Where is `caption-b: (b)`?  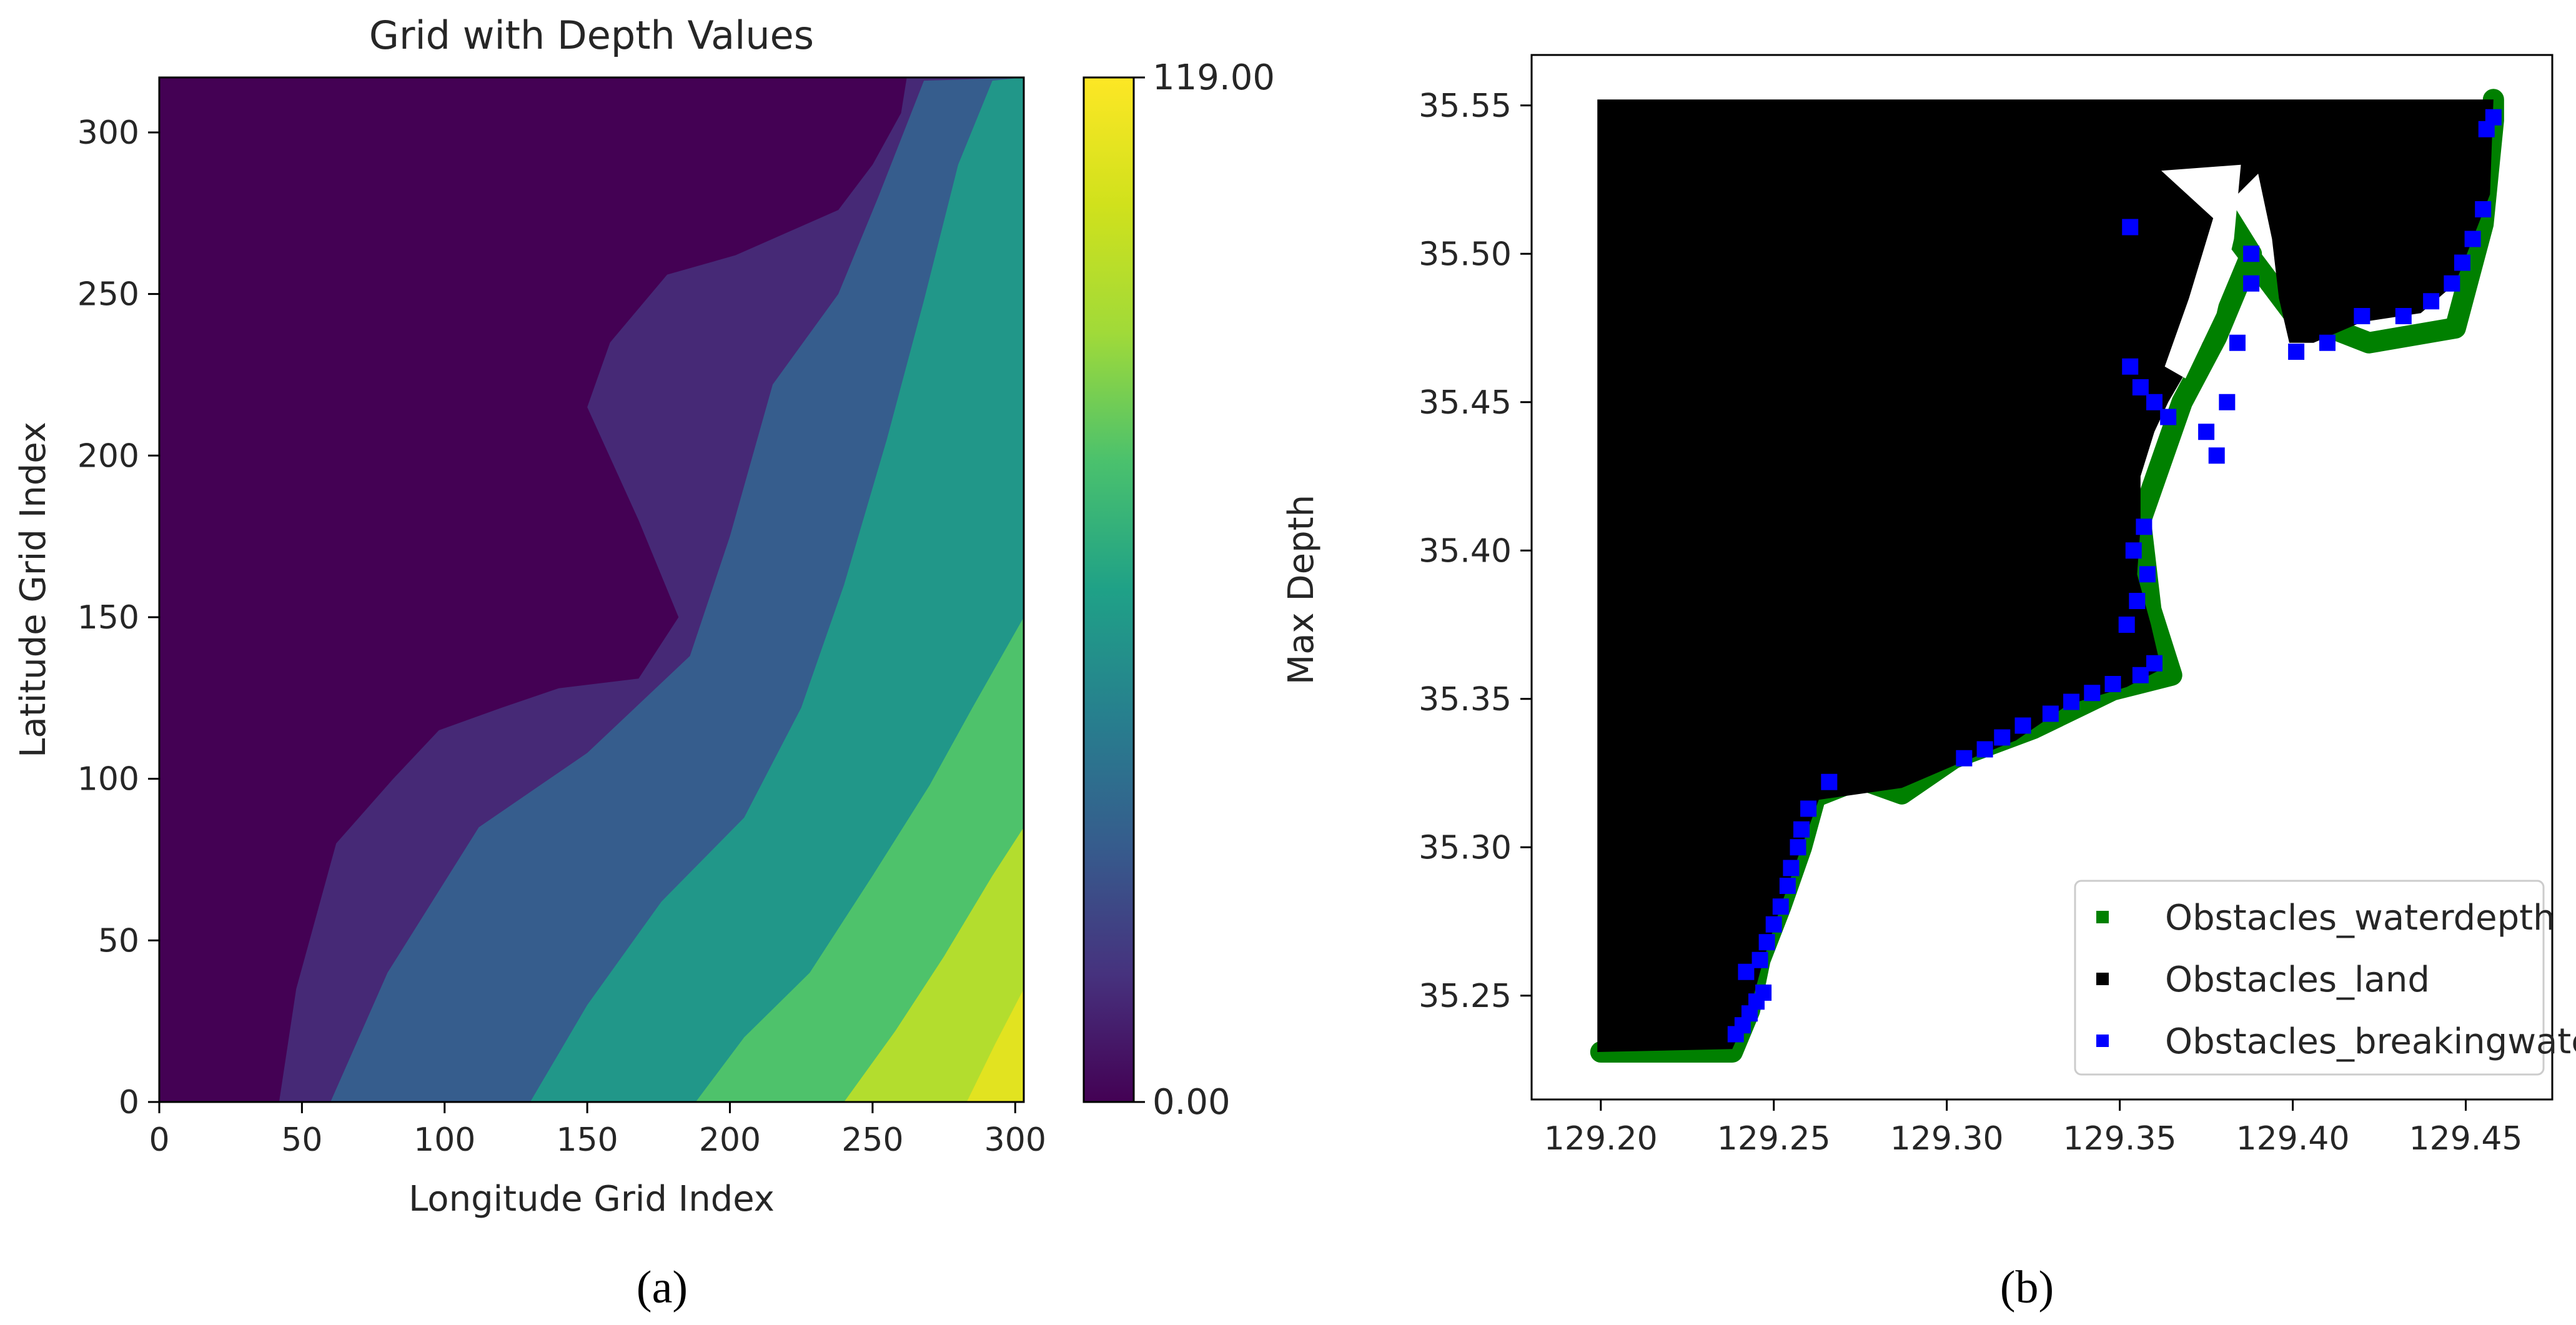 caption-b: (b) is located at coordinates (2027, 1287).